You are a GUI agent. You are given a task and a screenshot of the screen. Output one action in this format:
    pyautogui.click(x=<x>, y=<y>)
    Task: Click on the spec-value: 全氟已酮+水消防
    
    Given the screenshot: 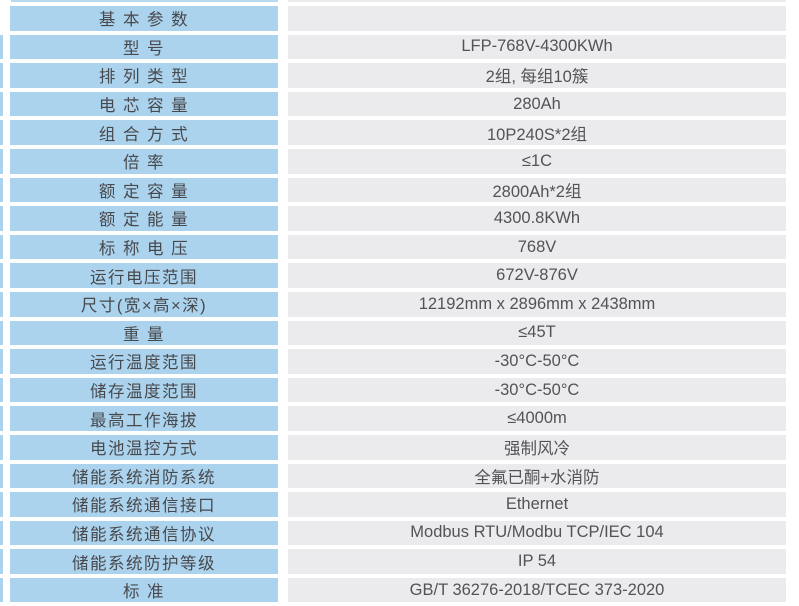 What is the action you would take?
    pyautogui.click(x=537, y=477)
    